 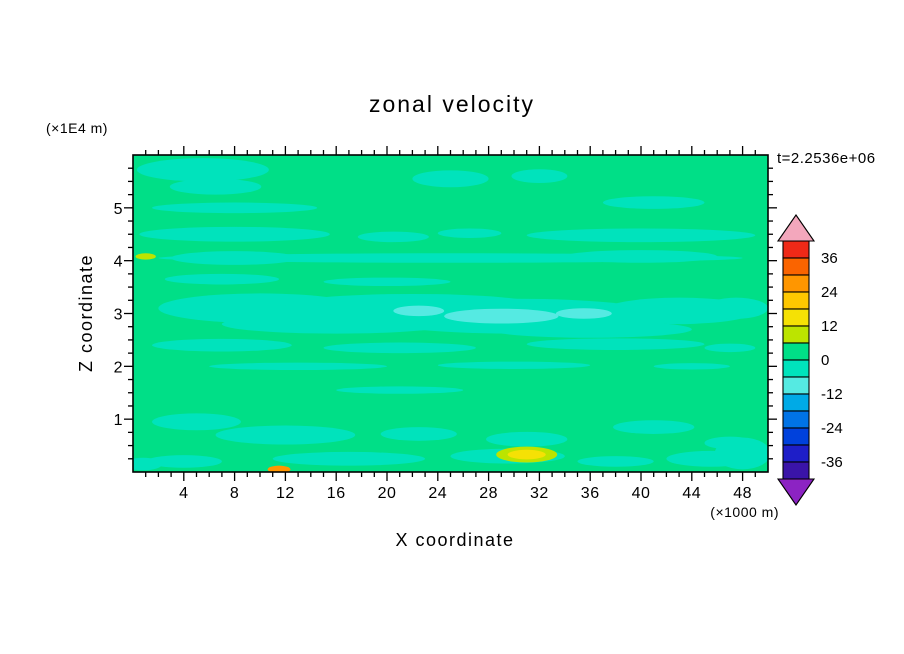 I want to click on x-tick-label: 24, so click(x=437, y=493).